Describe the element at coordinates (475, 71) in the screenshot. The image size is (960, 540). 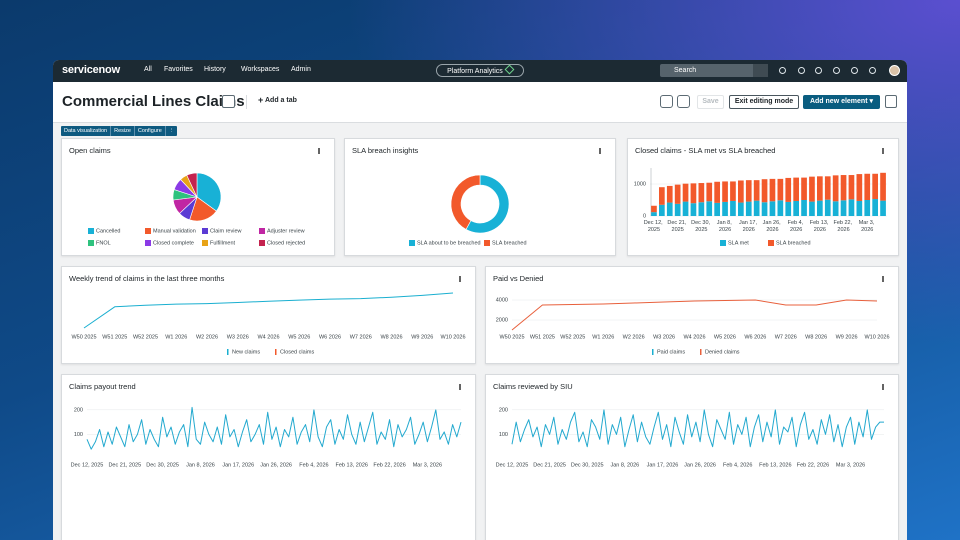
I see `app-name: Platform Analytics` at that location.